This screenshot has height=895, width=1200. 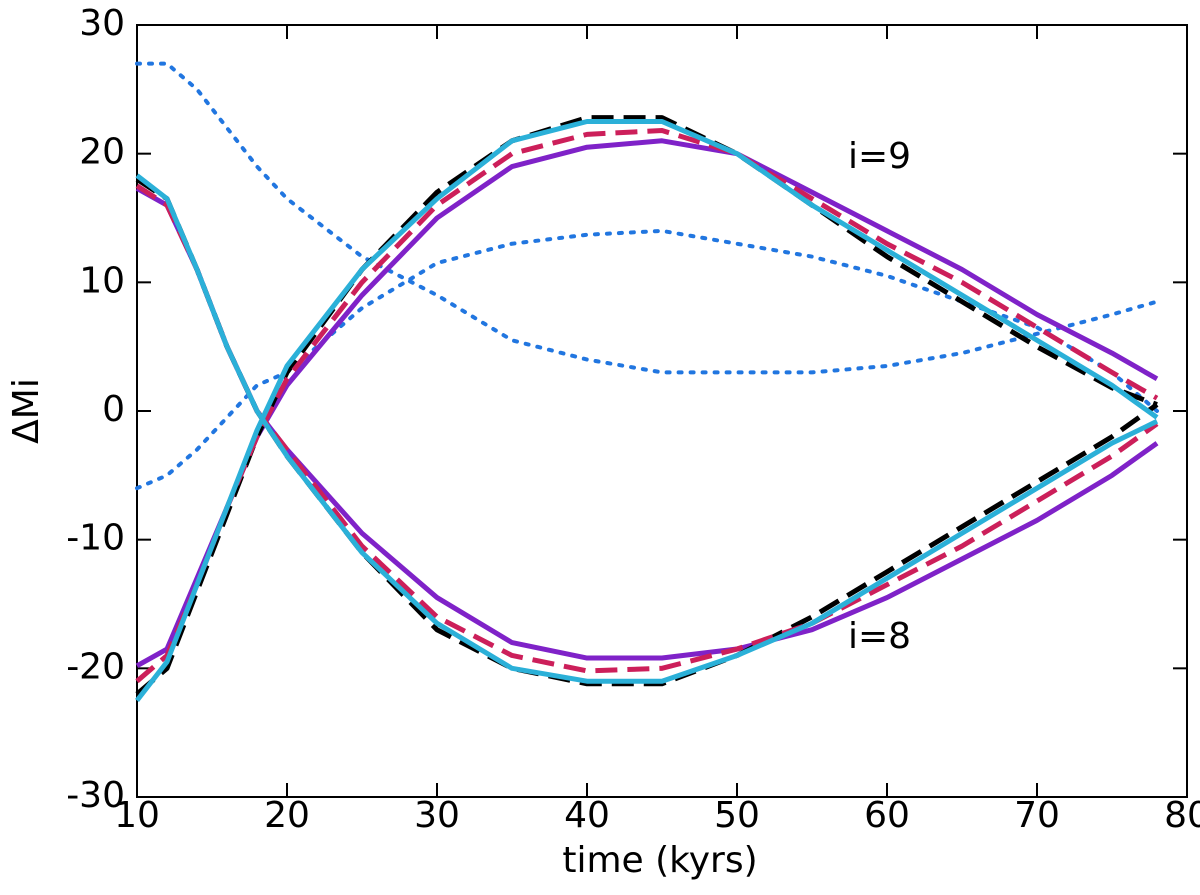 What do you see at coordinates (95, 795) in the screenshot?
I see `y-tick-label: -30` at bounding box center [95, 795].